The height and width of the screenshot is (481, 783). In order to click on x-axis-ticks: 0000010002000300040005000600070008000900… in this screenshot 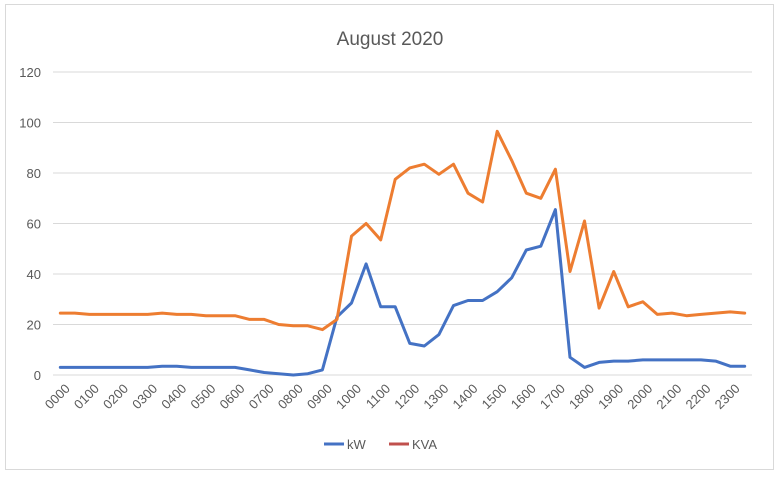, I will do `click(392, 396)`.